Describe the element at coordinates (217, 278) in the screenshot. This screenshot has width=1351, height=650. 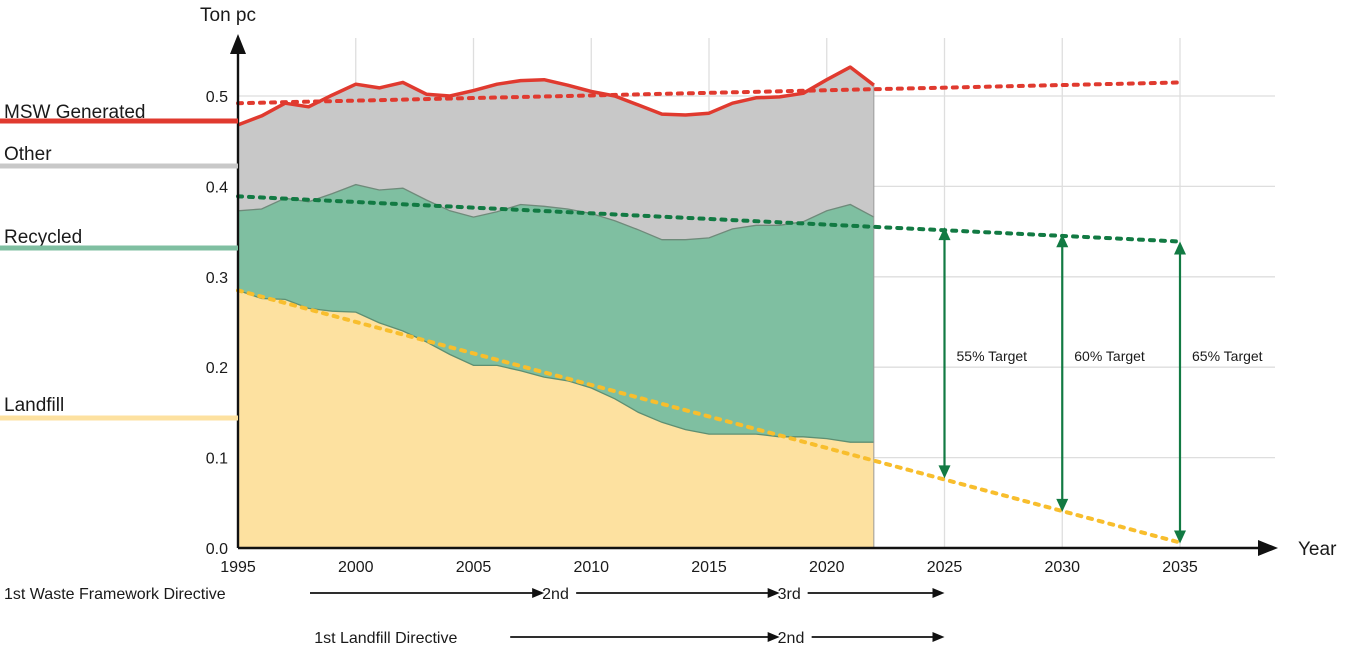
I see `y-tick-label: 0.3` at that location.